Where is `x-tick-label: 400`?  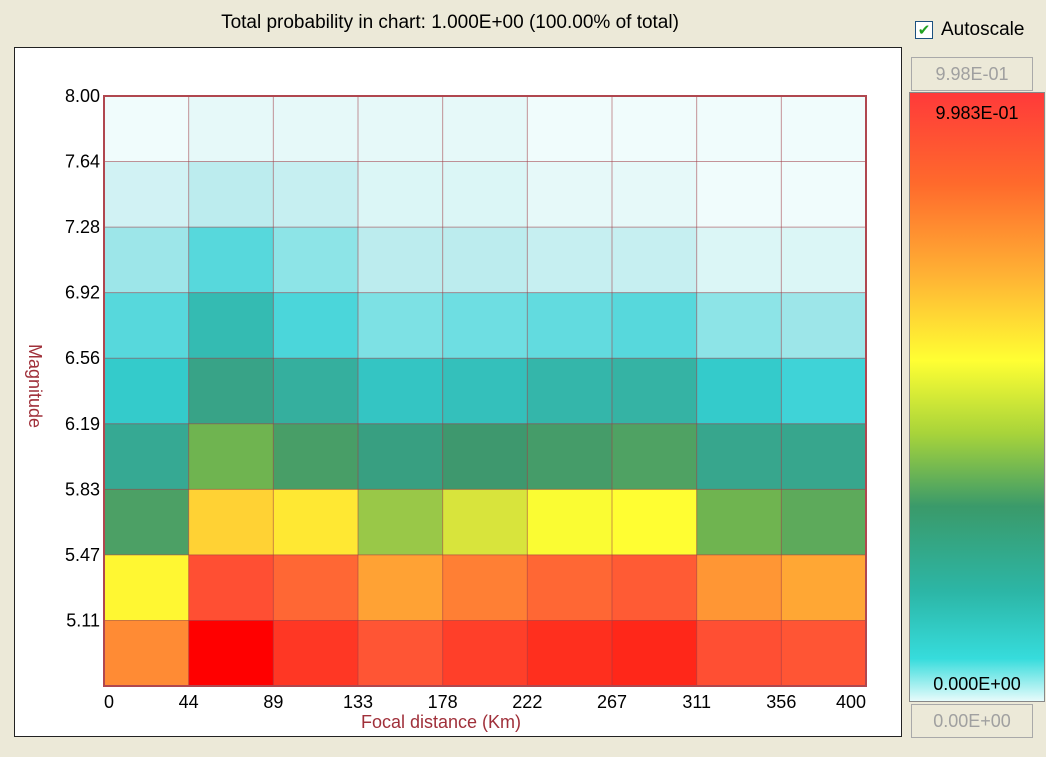 x-tick-label: 400 is located at coordinates (851, 702).